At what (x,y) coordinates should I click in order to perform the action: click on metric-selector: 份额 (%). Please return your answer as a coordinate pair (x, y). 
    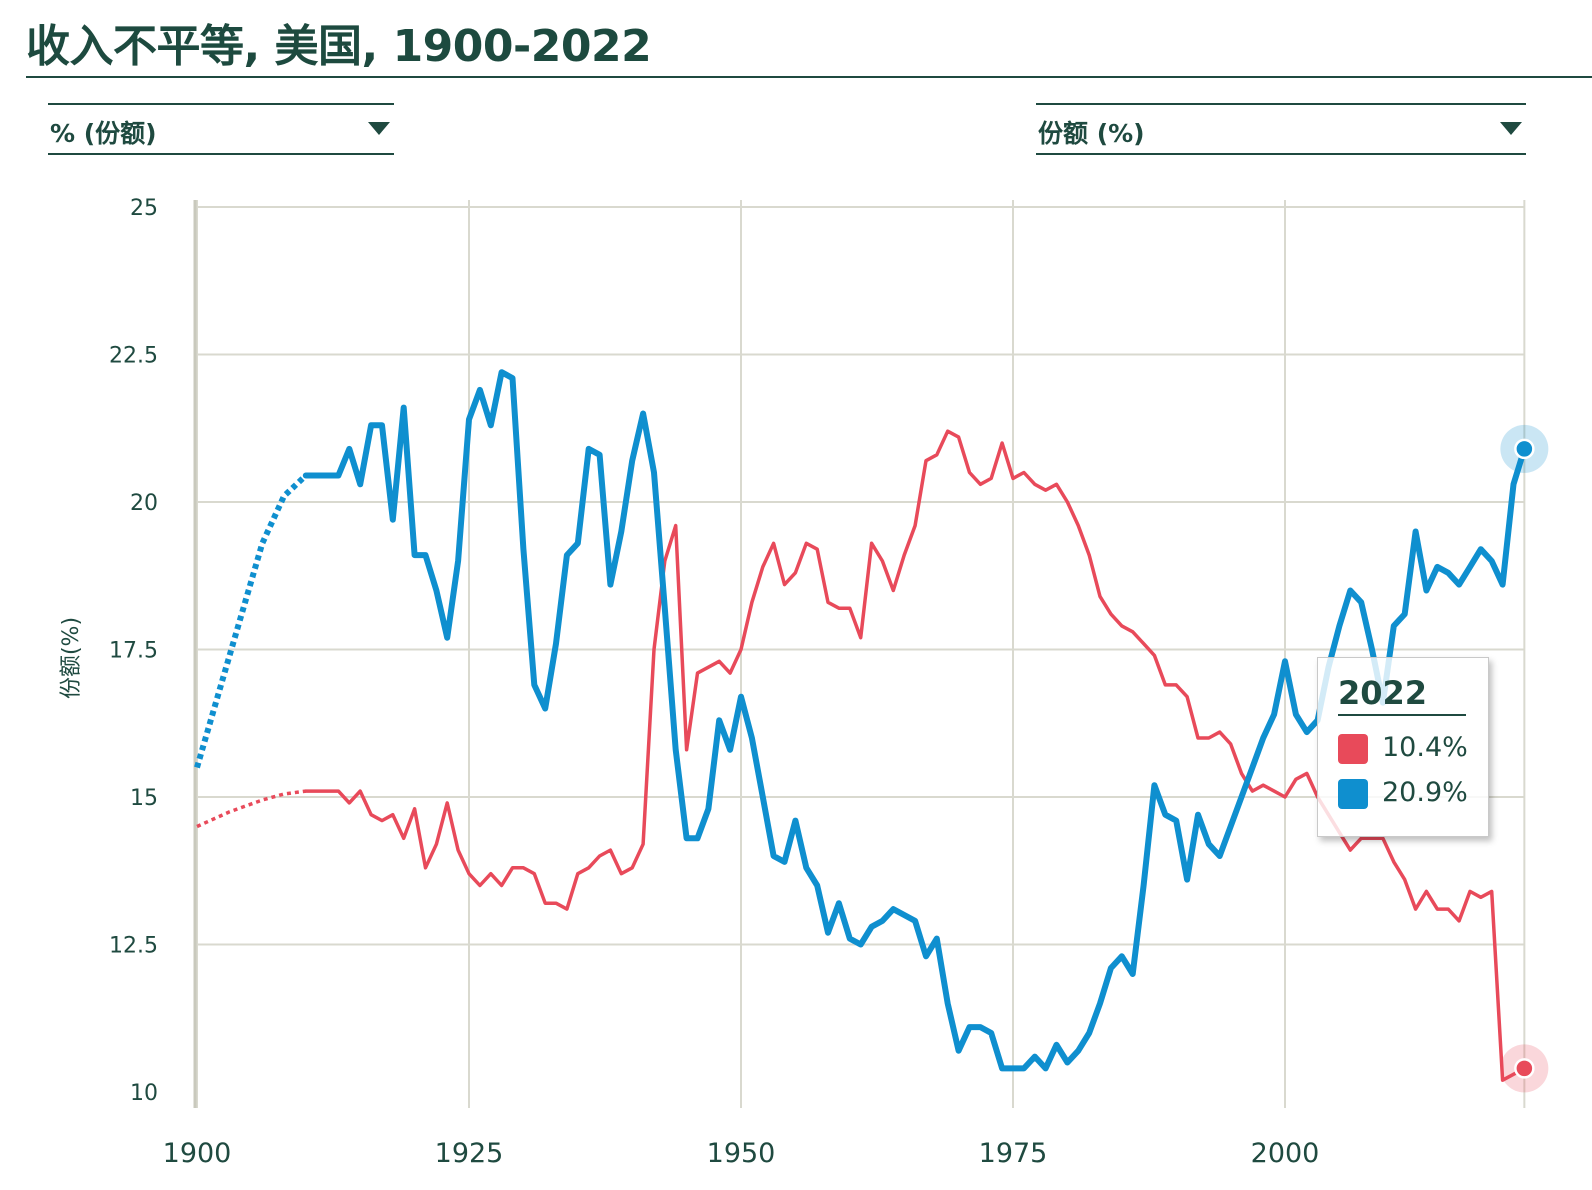
    Looking at the image, I should click on (1281, 129).